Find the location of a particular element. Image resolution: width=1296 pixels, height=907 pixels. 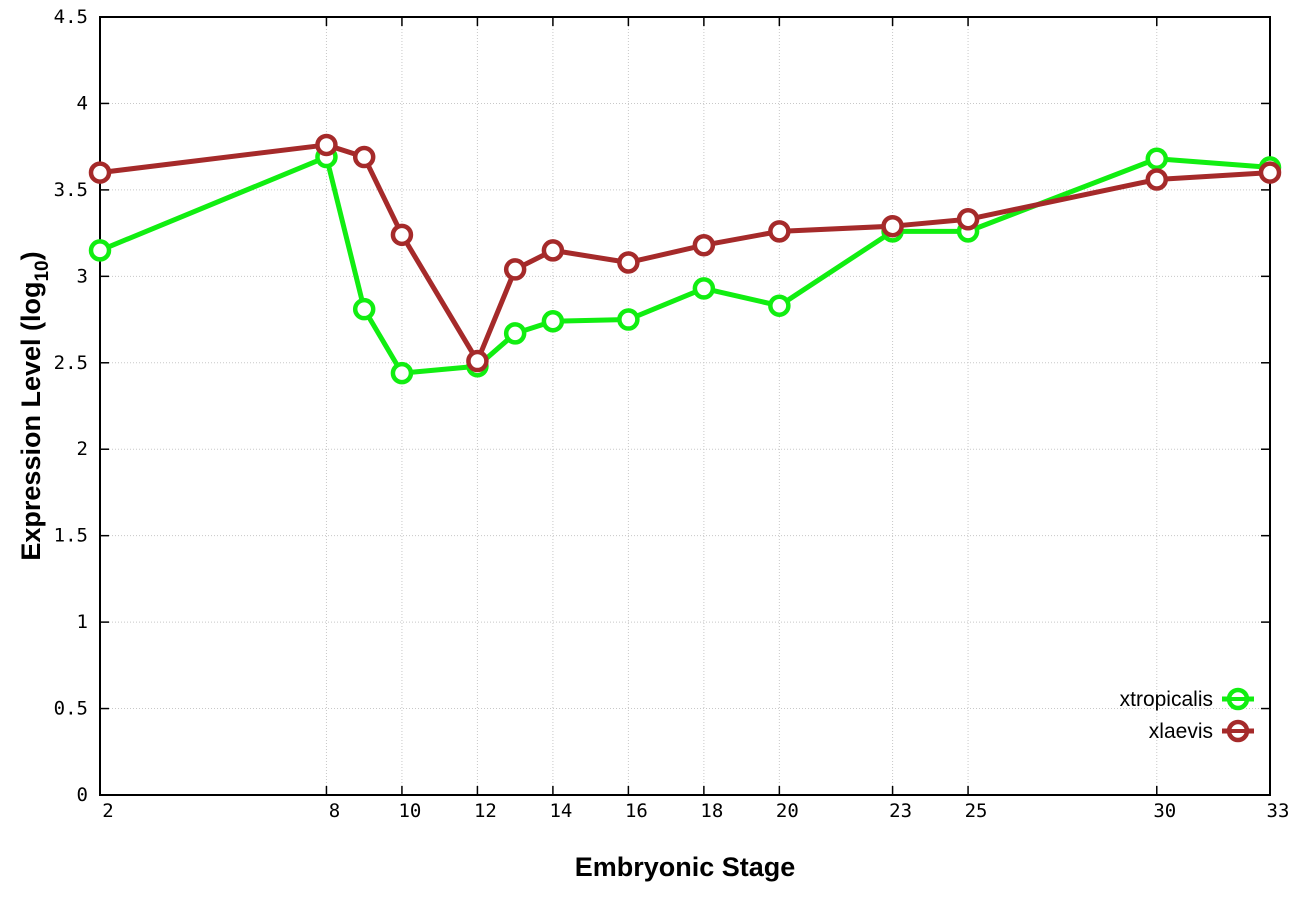

y-tick-label: 0 is located at coordinates (82, 795).